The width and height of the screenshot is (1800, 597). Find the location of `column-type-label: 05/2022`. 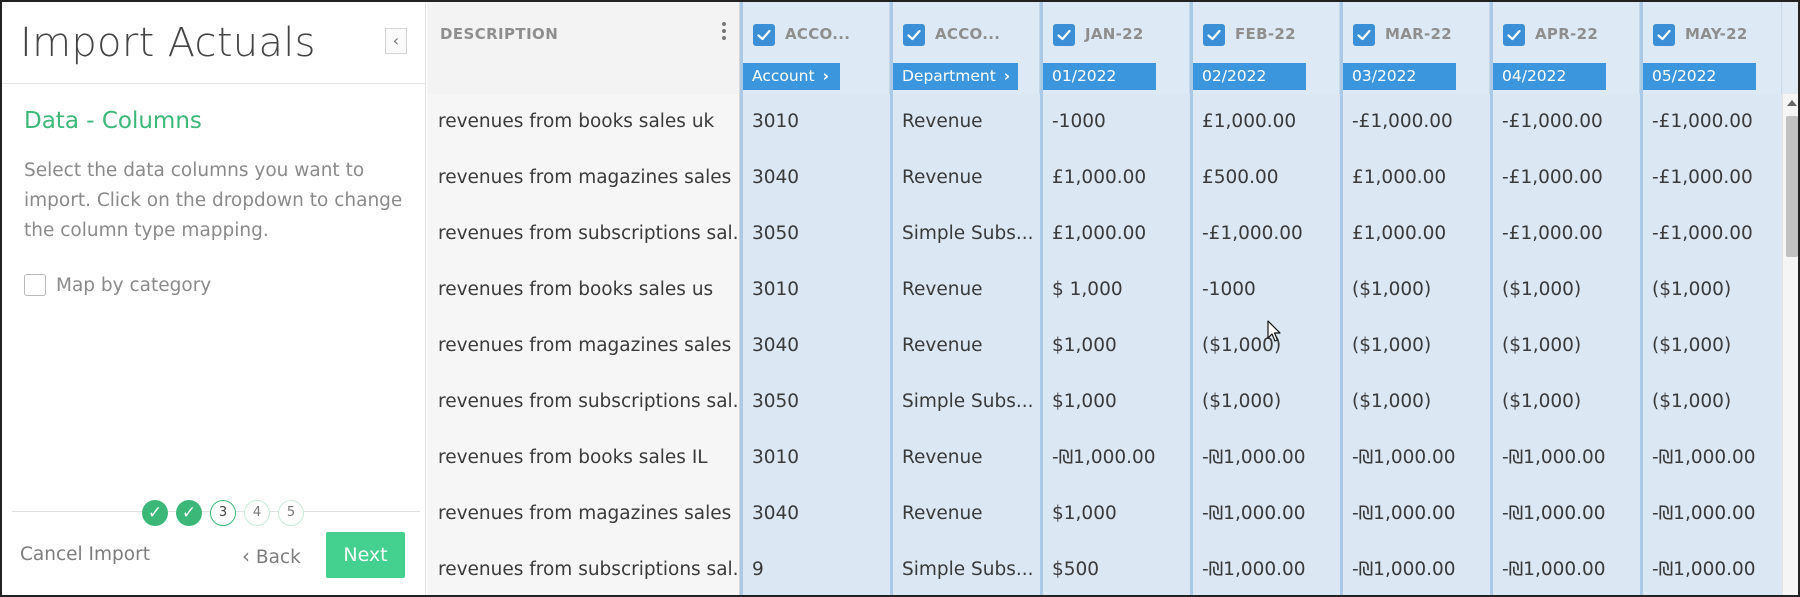

column-type-label: 05/2022 is located at coordinates (1684, 76).